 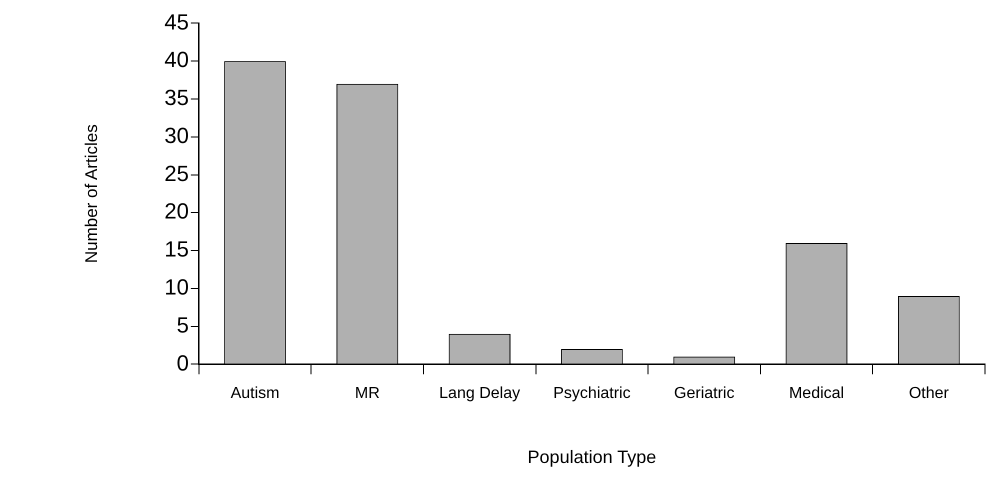 What do you see at coordinates (176, 287) in the screenshot?
I see `y-tick-label: 10` at bounding box center [176, 287].